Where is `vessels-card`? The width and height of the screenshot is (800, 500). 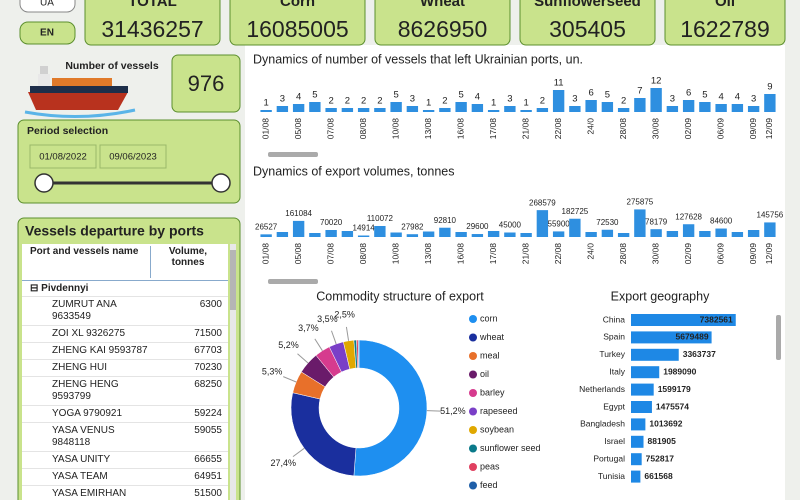
vessels-card is located at coordinates (206, 83).